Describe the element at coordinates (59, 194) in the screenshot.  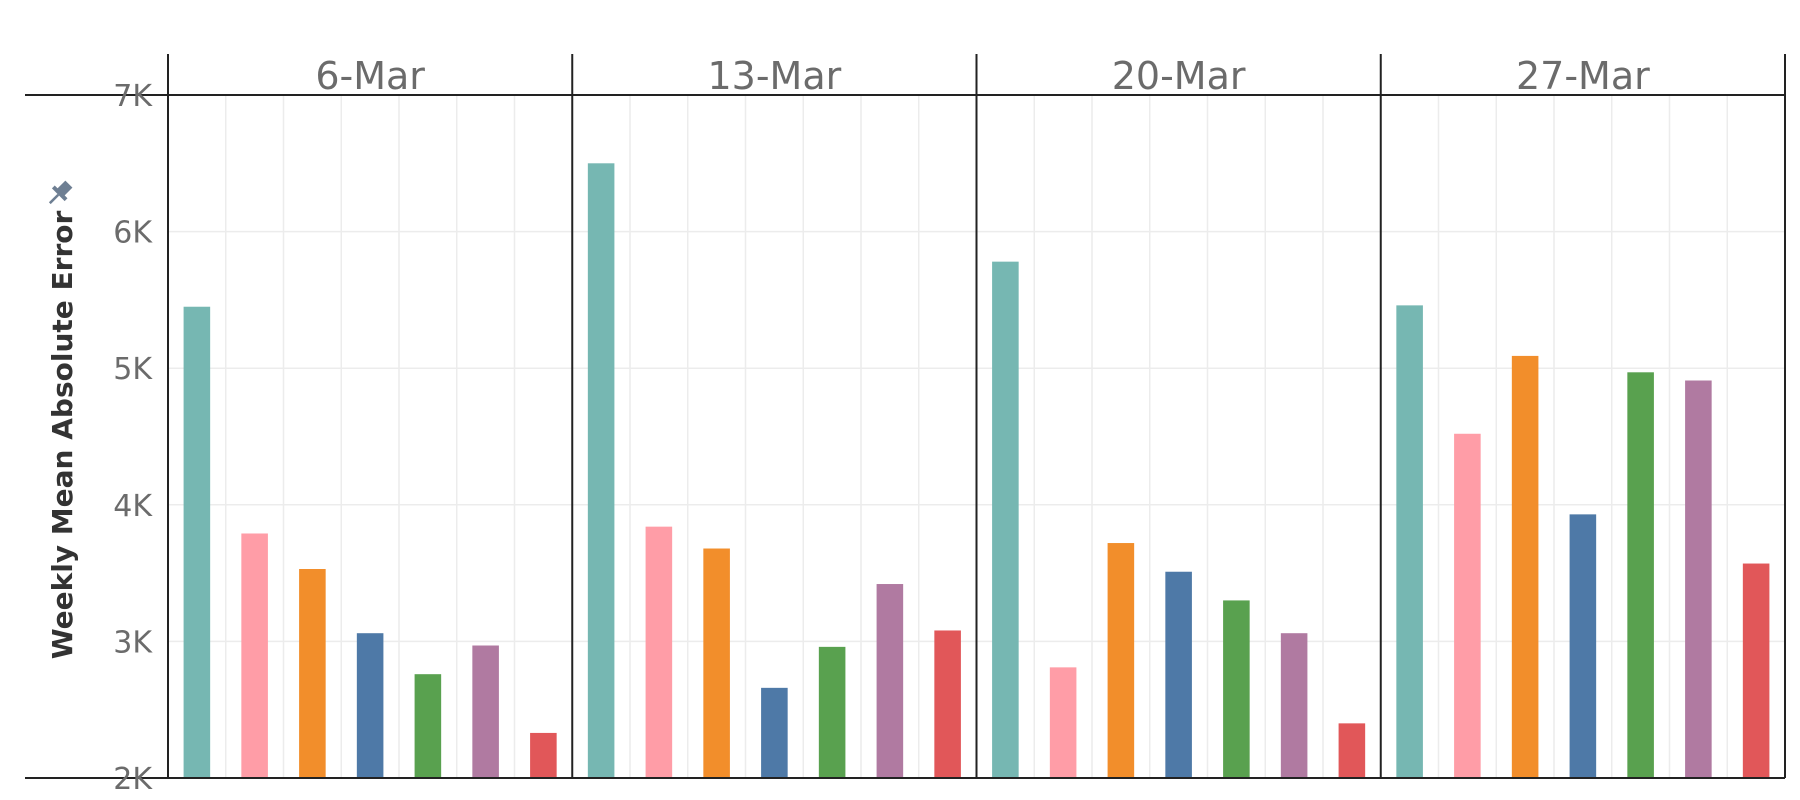
I see `pin-icon` at that location.